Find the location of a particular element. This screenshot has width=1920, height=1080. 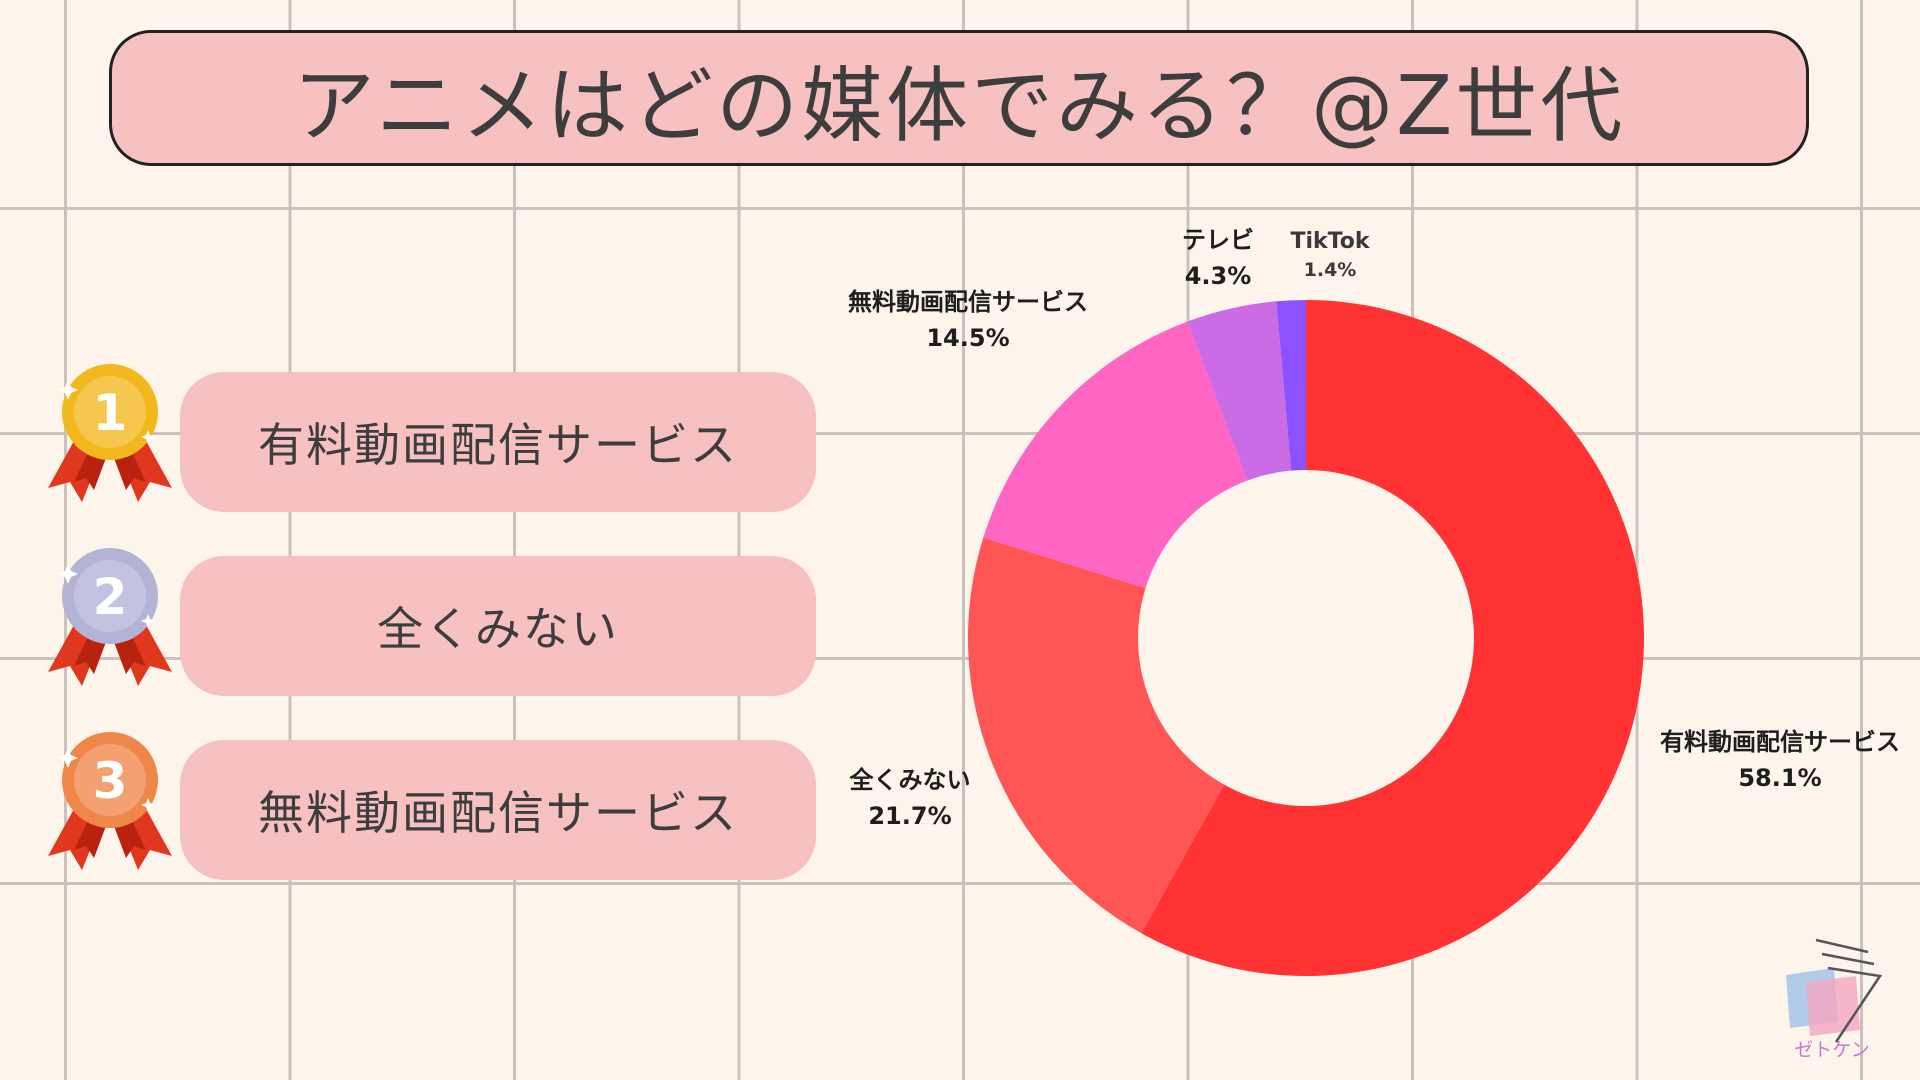

rank-label: 無料動画配信サービス is located at coordinates (498, 813).